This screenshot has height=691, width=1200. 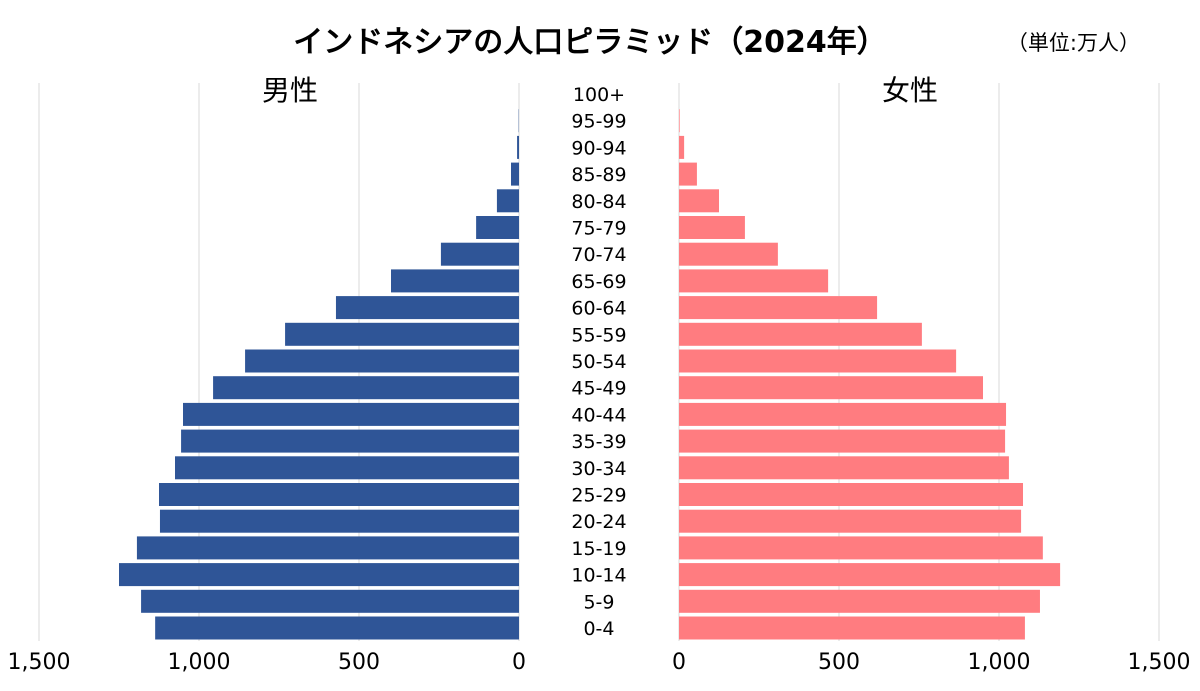 I want to click on age-group-label: 25-29, so click(x=598, y=496).